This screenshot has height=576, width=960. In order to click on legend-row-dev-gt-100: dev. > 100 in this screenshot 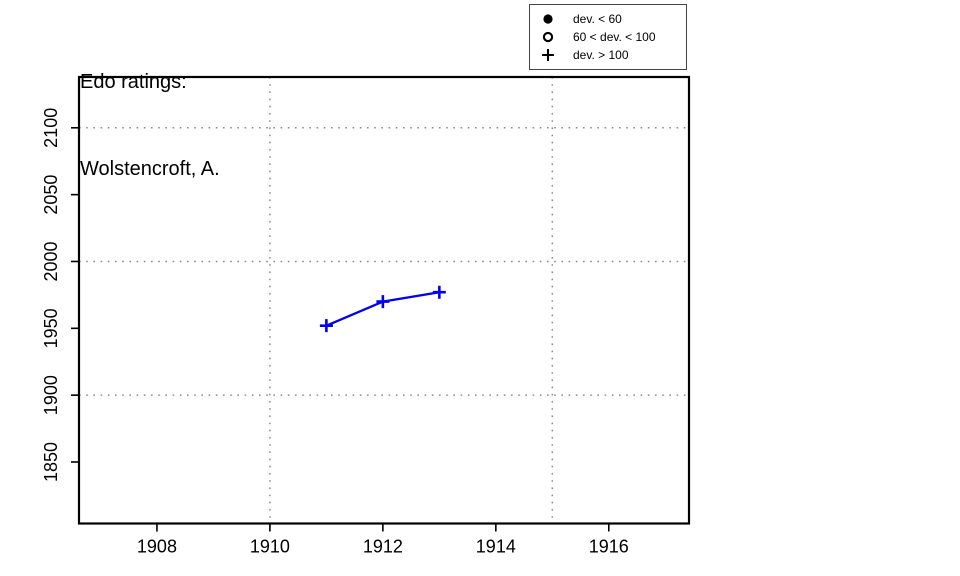, I will do `click(608, 55)`.